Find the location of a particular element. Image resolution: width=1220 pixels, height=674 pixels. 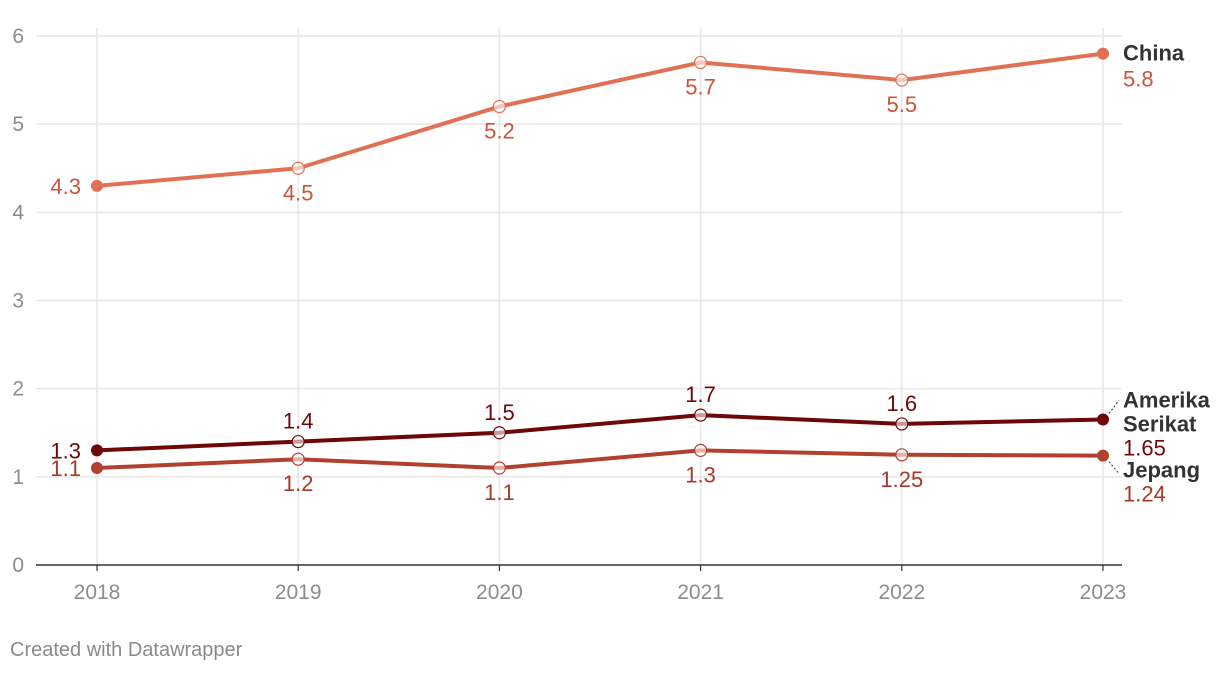

y-tick-label: 0 is located at coordinates (18, 565).